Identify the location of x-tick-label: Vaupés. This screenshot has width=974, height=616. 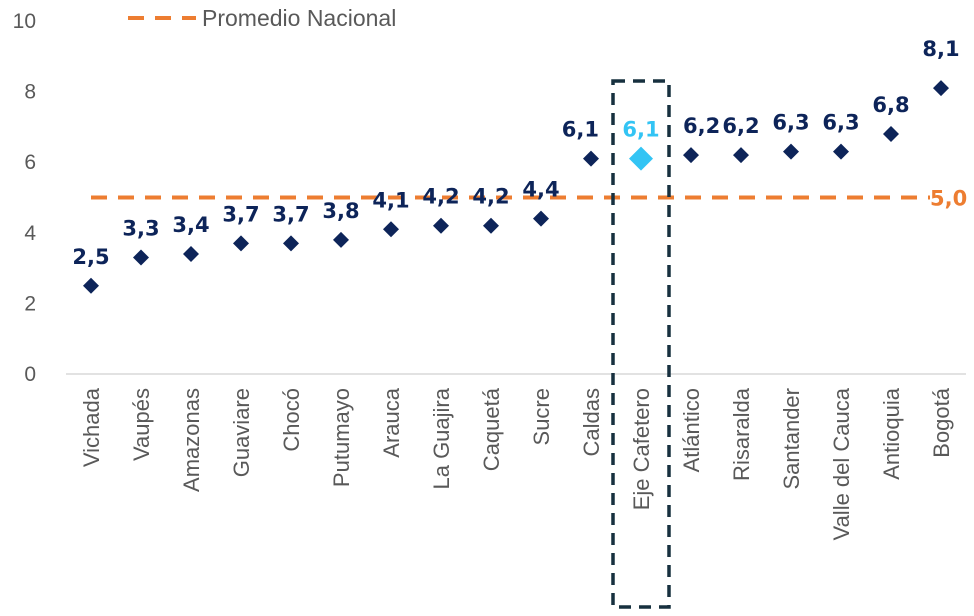
(141, 424).